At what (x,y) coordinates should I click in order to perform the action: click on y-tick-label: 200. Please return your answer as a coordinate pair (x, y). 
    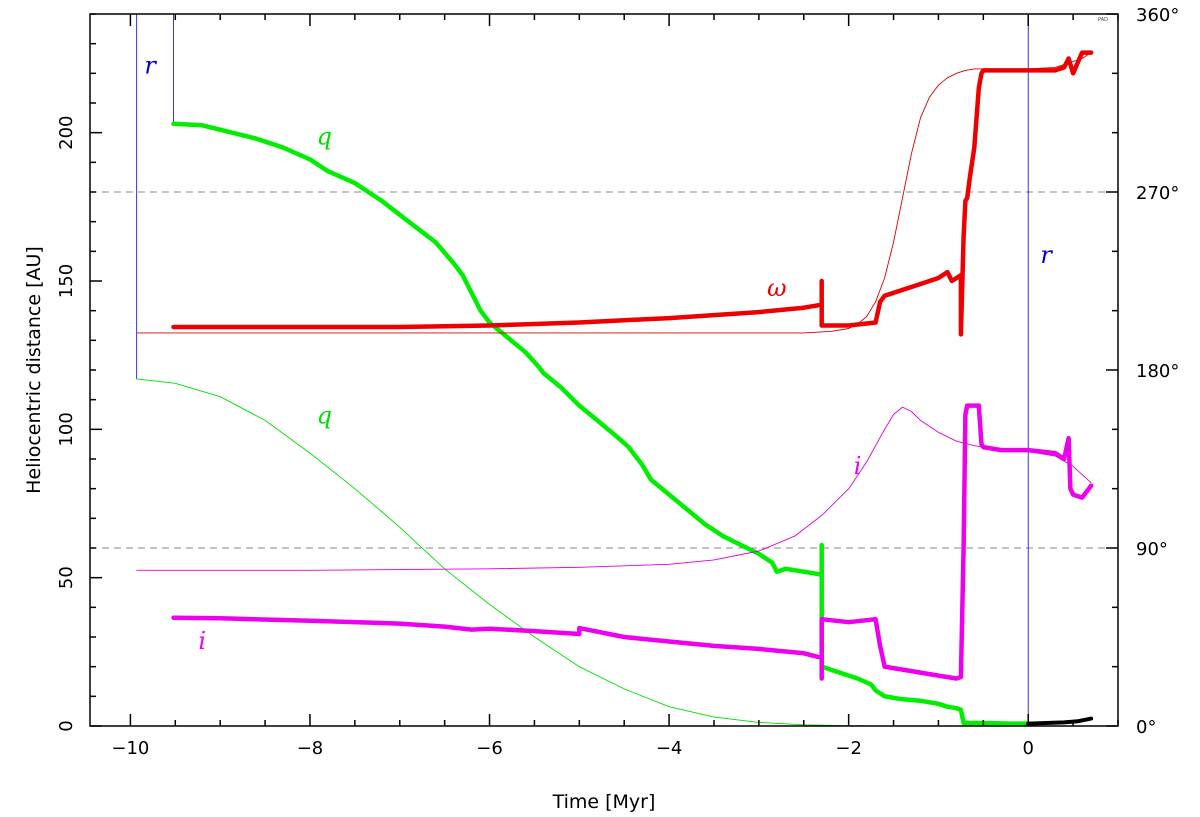
    Looking at the image, I should click on (66, 132).